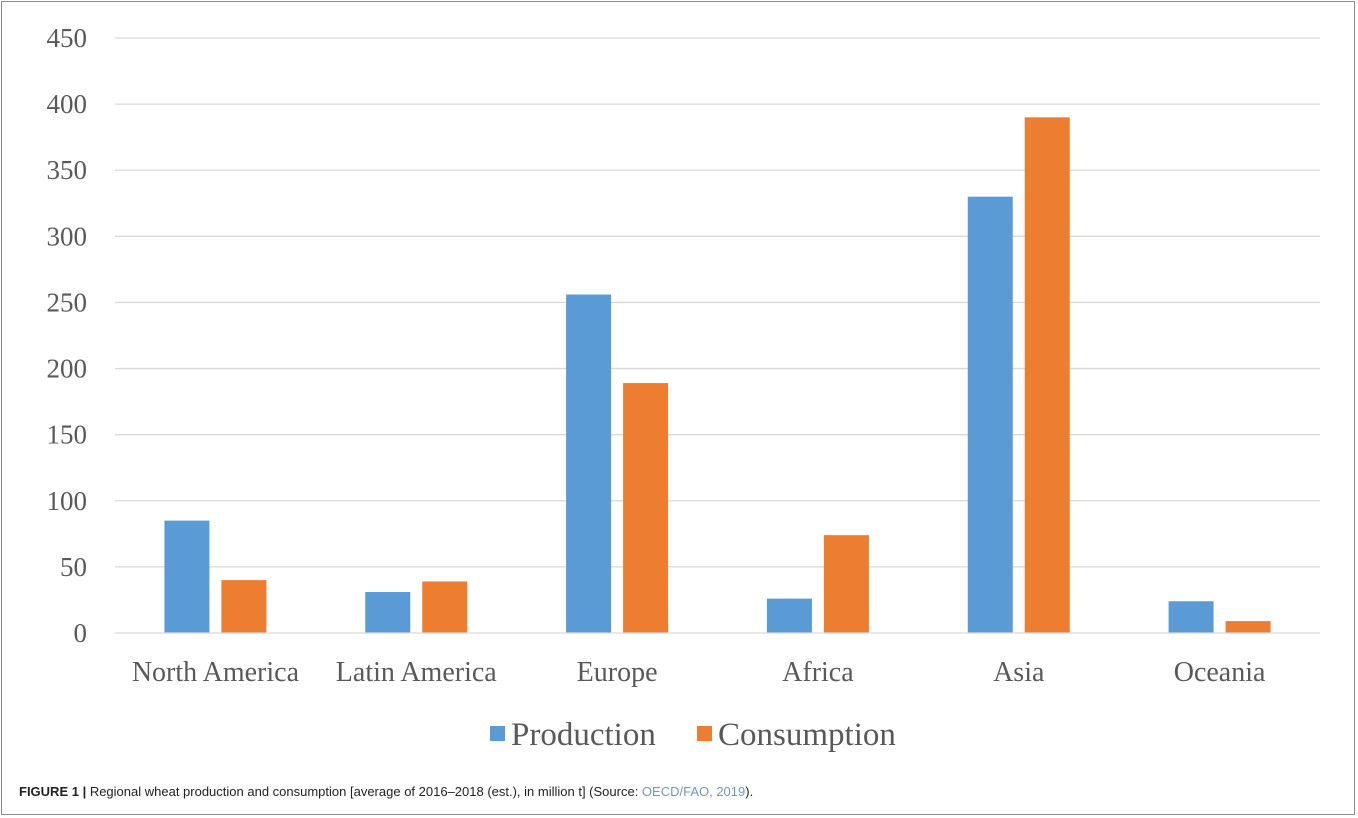 This screenshot has width=1358, height=818. What do you see at coordinates (187, 576) in the screenshot?
I see `bar-production-north-america` at bounding box center [187, 576].